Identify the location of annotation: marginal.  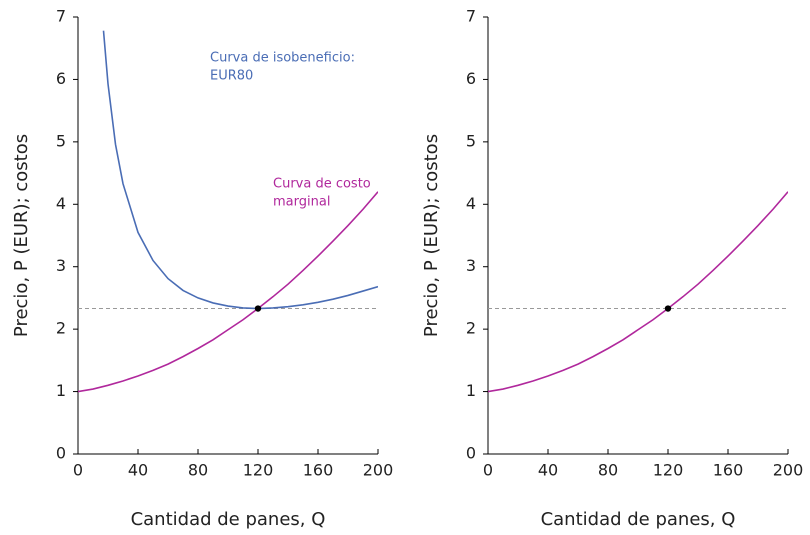
(301, 202).